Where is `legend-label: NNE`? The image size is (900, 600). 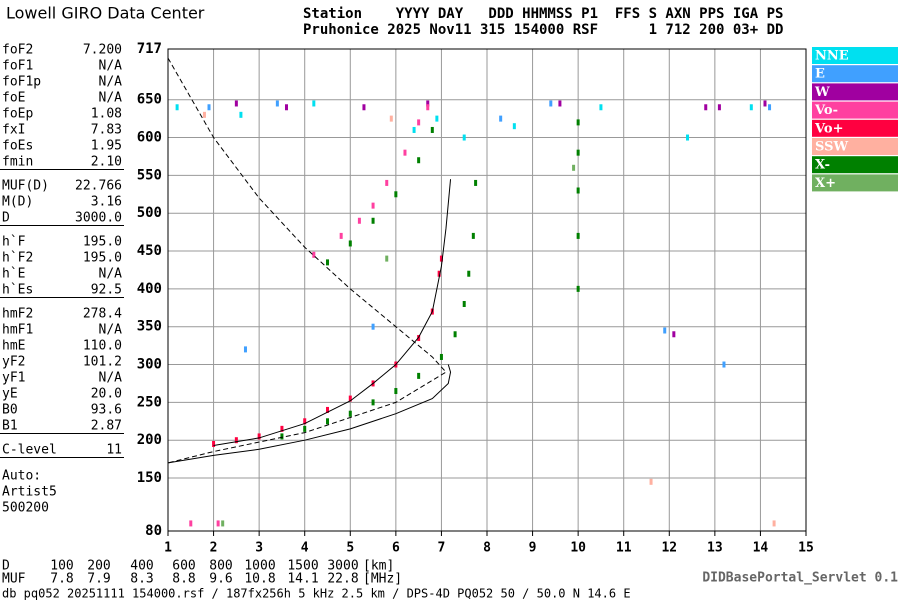
legend-label: NNE is located at coordinates (832, 56).